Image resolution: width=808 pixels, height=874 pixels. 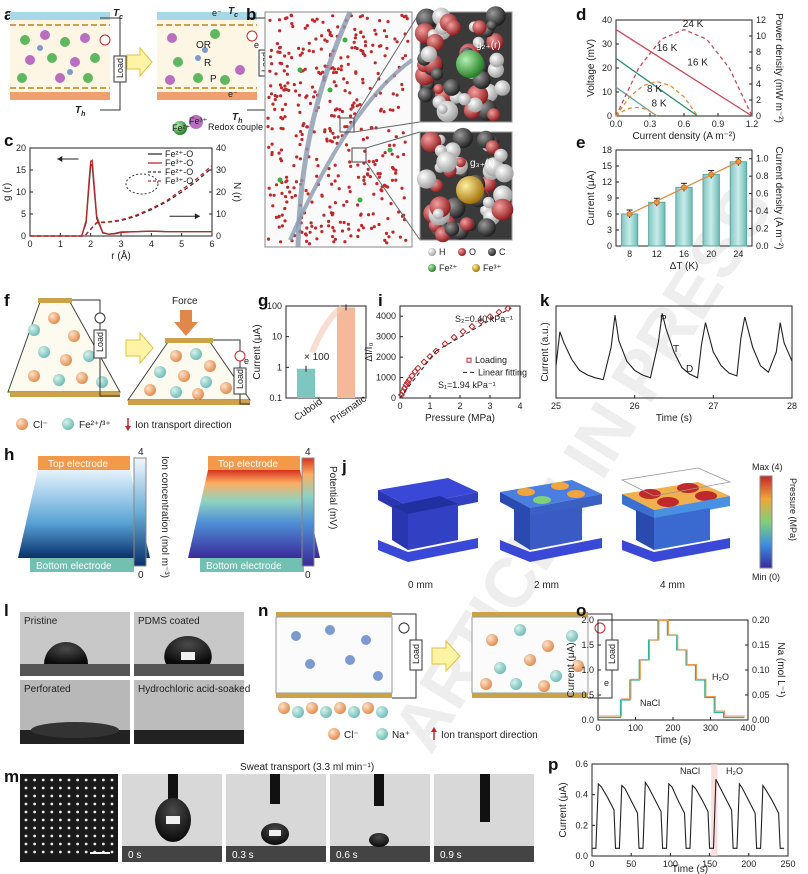 What do you see at coordinates (778, 197) in the screenshot?
I see `y2-axis-label: Current density (A m⁻²)` at bounding box center [778, 197].